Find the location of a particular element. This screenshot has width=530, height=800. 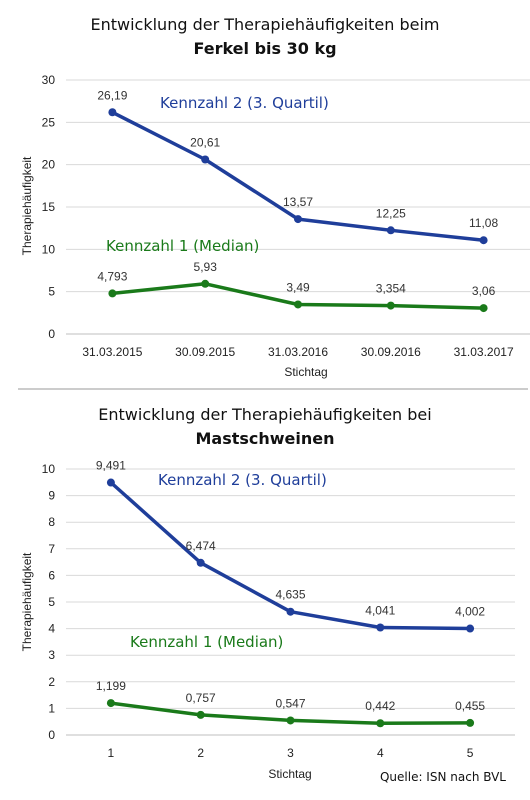

data-label: 5,93 is located at coordinates (206, 267).